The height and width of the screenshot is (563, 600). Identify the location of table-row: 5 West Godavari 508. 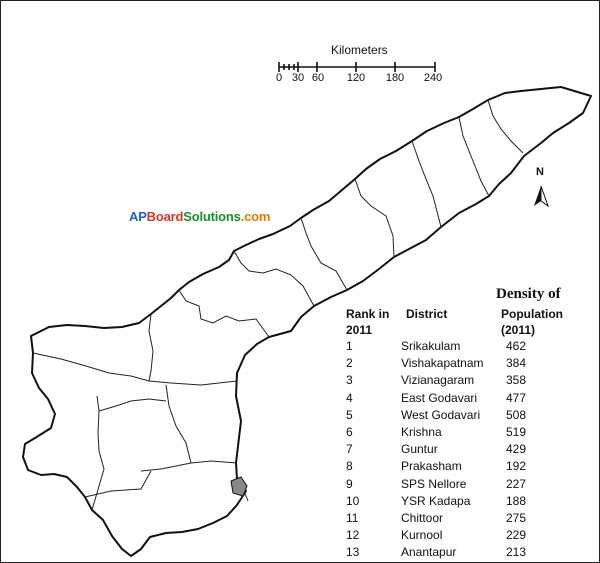
(466, 415).